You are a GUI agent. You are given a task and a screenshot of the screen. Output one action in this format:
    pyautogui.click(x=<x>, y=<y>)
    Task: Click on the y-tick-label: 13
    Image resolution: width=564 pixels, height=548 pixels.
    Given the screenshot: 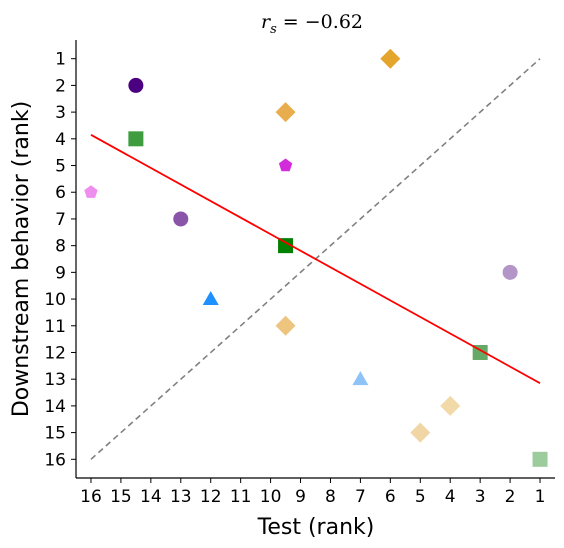 What is the action you would take?
    pyautogui.click(x=55, y=380)
    